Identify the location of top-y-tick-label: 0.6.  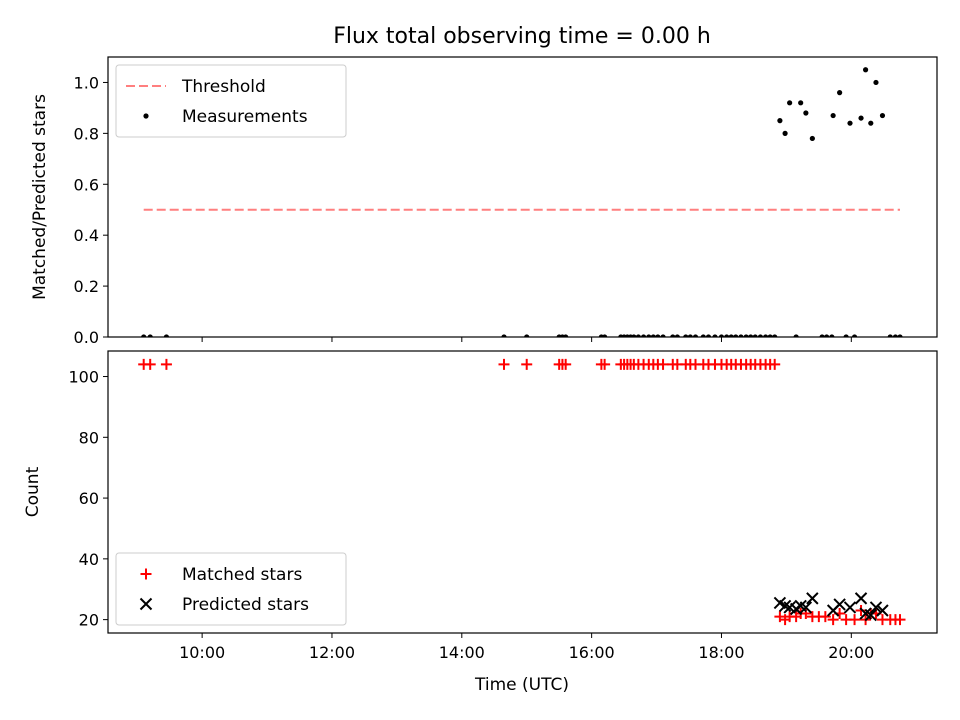
(86, 184).